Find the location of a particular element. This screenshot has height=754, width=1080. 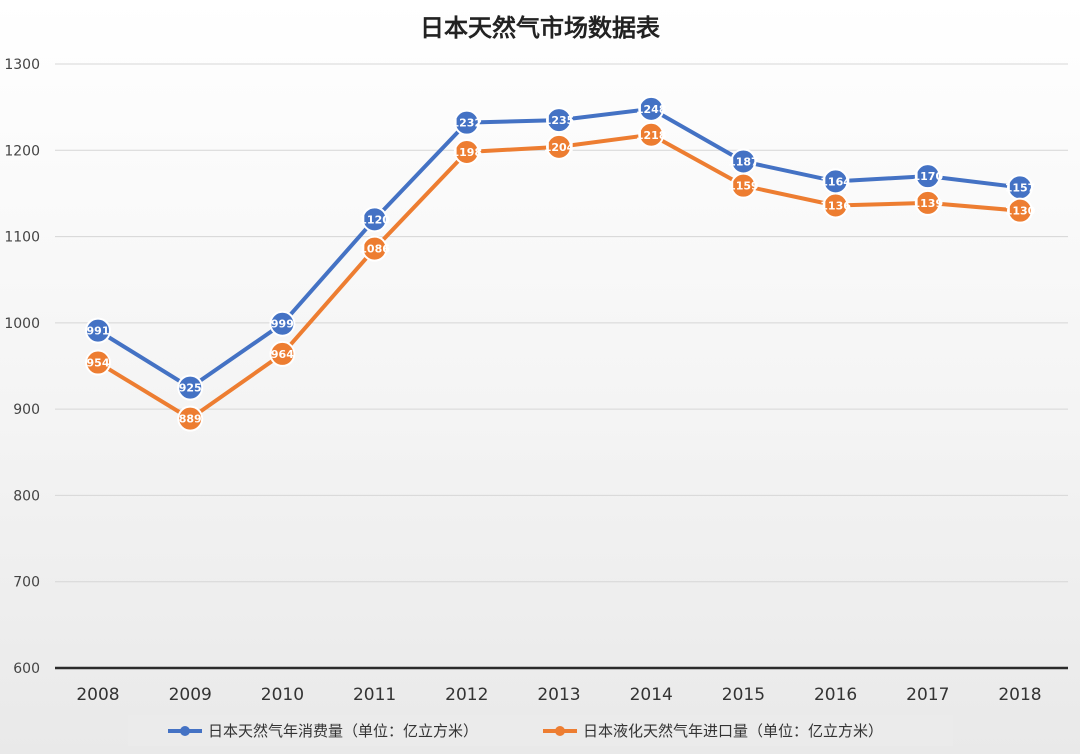

x-tick-label: 2012 is located at coordinates (466, 695).